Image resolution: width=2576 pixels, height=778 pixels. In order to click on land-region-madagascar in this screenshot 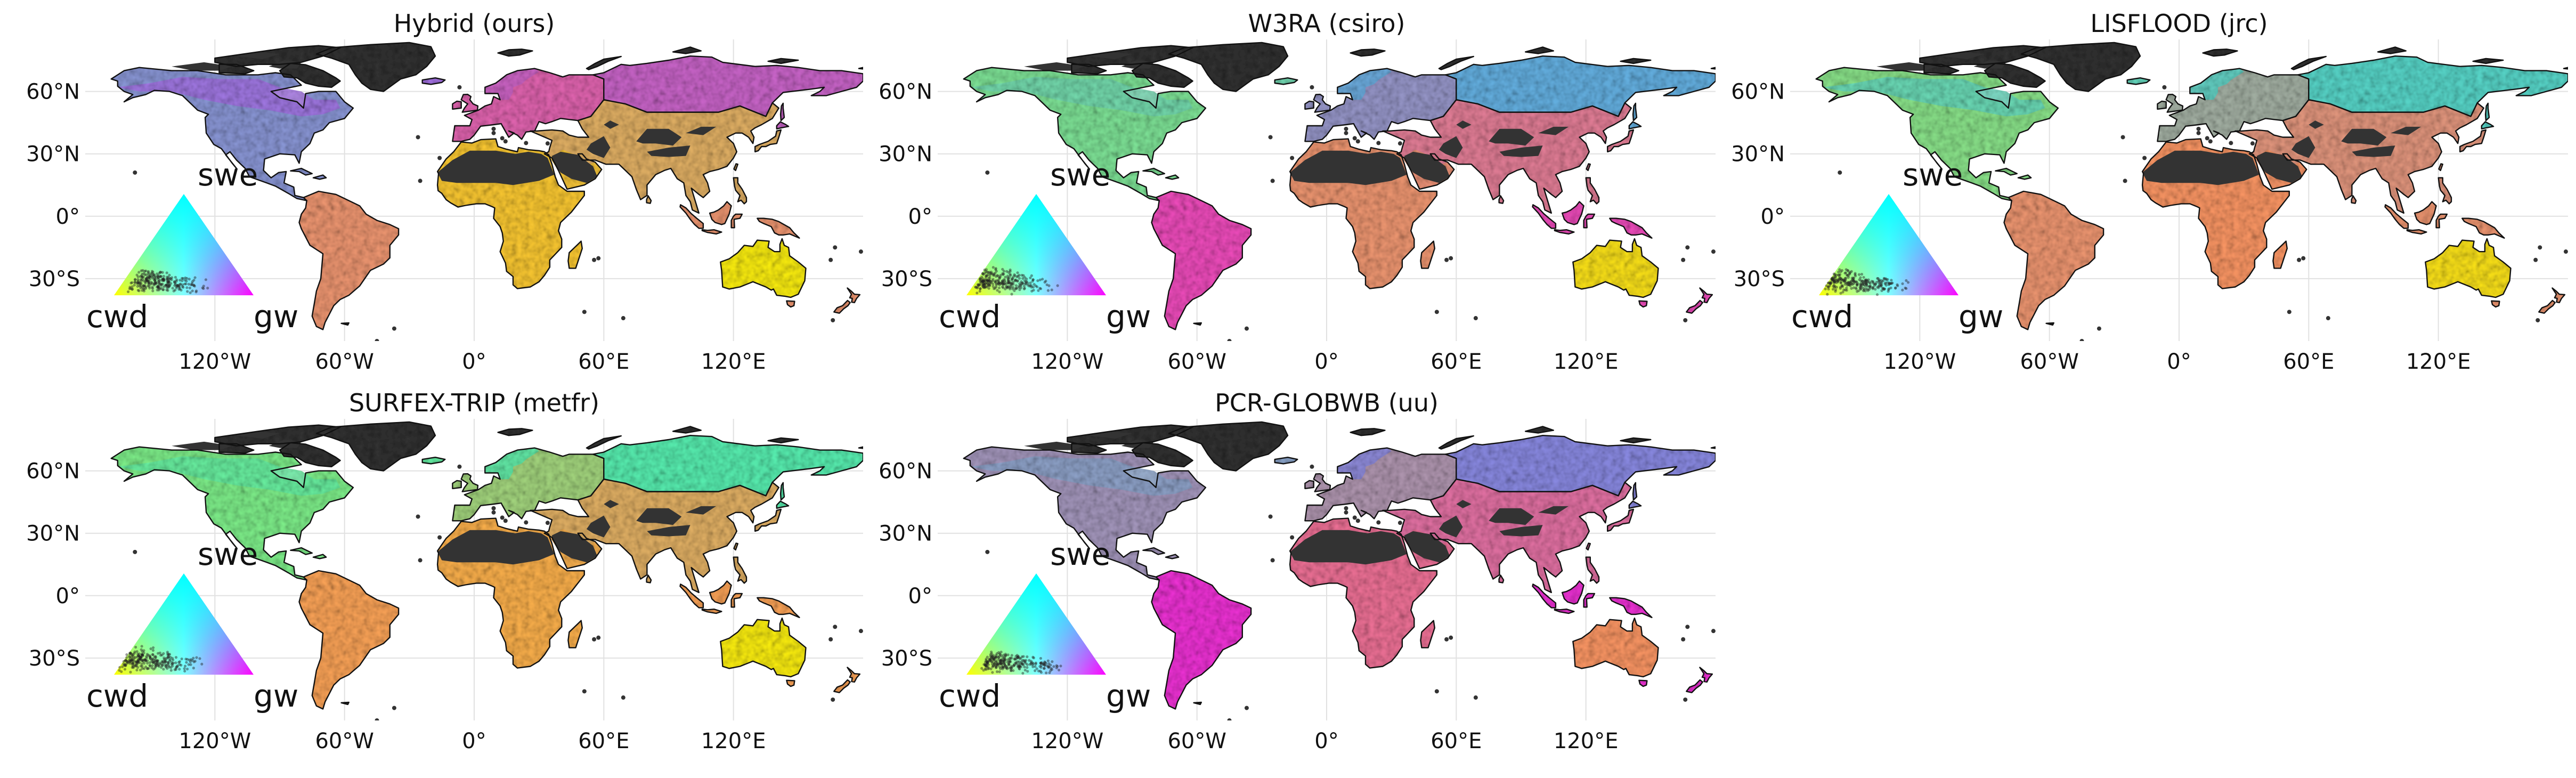, I will do `click(2280, 255)`.